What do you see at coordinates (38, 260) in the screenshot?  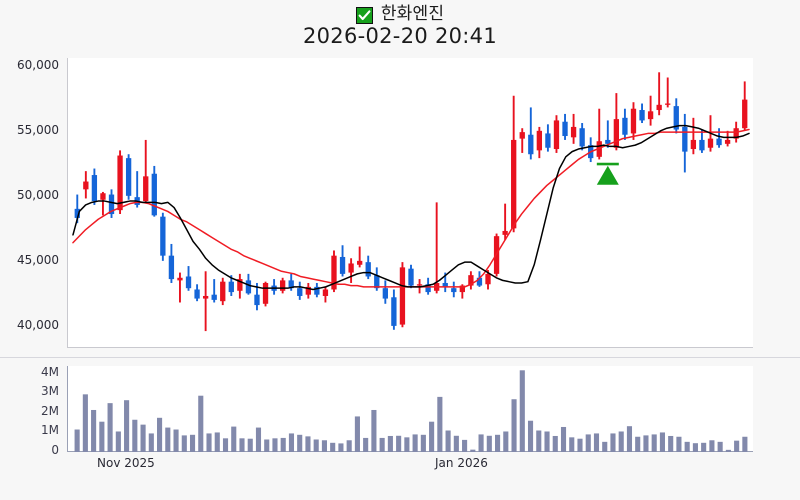 I see `price-axis-tick-3: 45,000` at bounding box center [38, 260].